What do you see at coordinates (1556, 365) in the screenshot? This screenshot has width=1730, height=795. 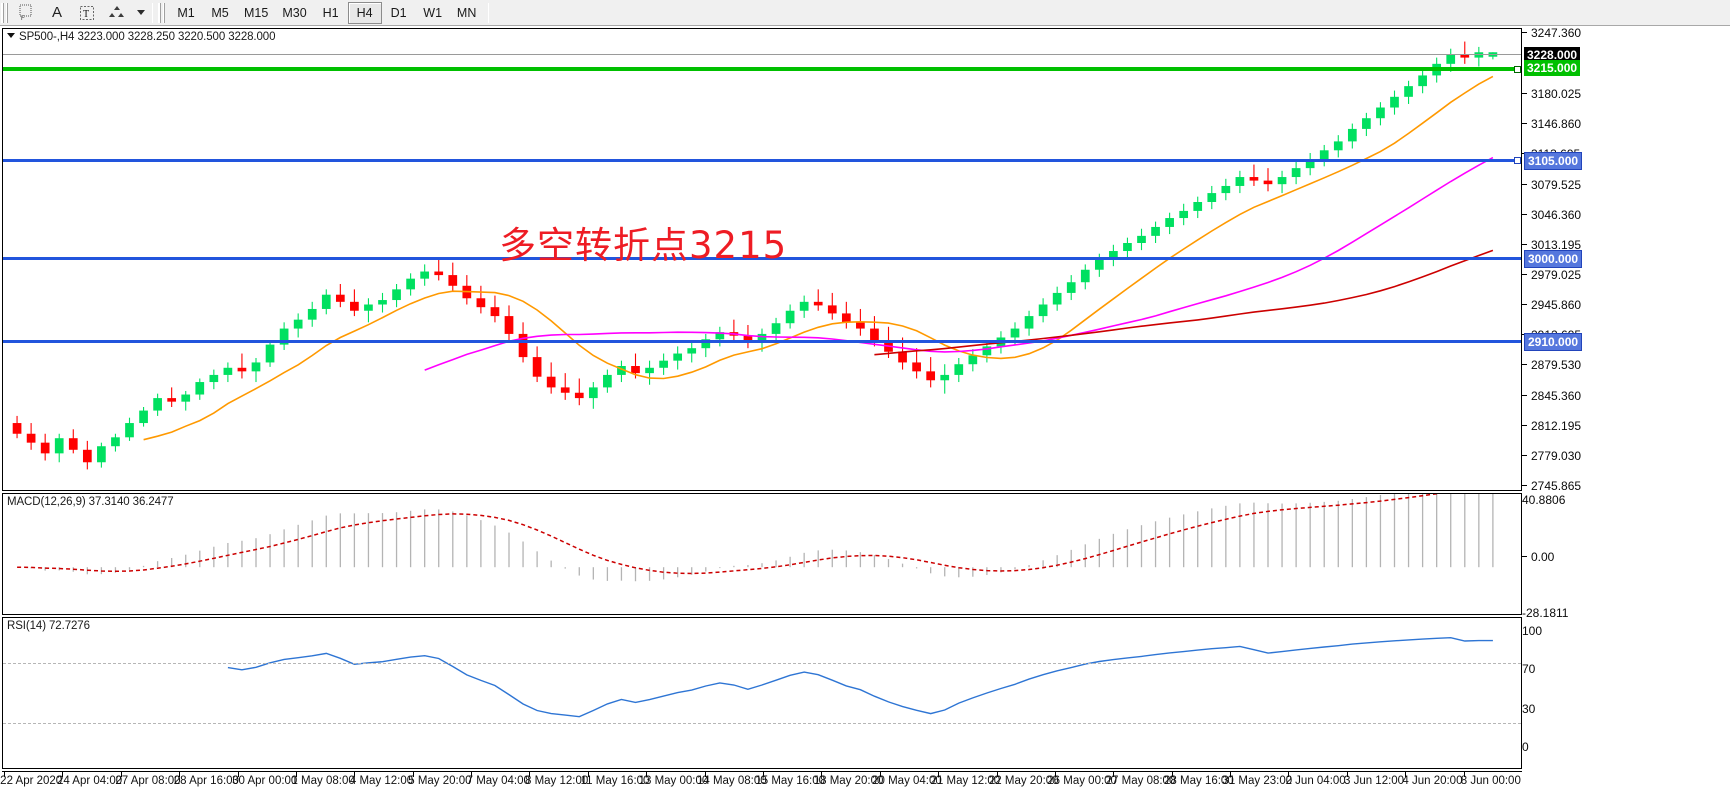 I see `price-axis-tick-label: 2879.530` at bounding box center [1556, 365].